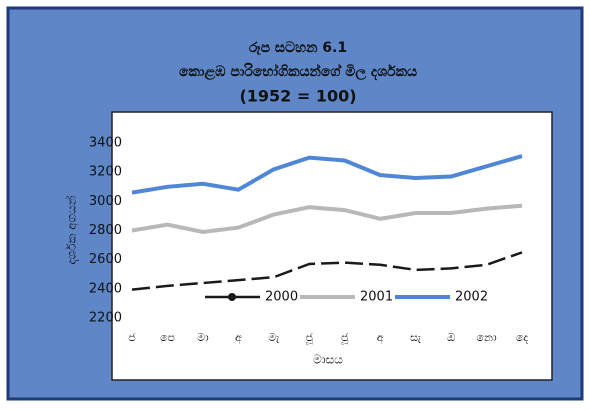  Describe the element at coordinates (105, 318) in the screenshot. I see `y-tick-label: 2200` at that location.